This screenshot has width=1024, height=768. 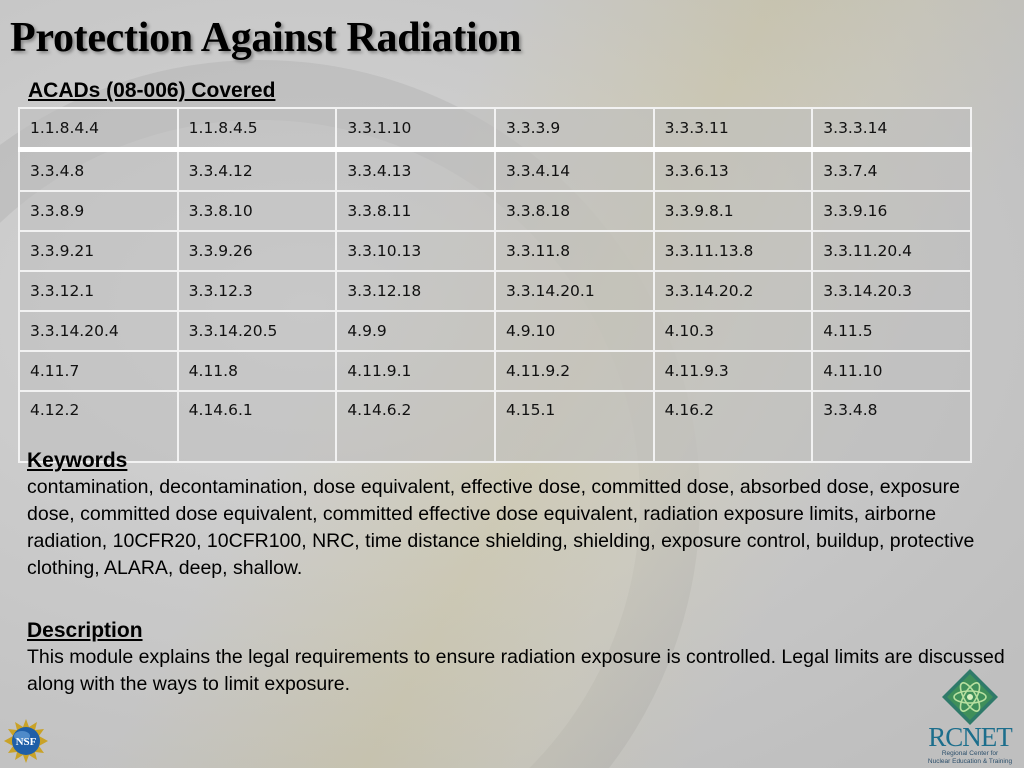 I want to click on acad-code-cell: 3.3.12.1, so click(x=98, y=291).